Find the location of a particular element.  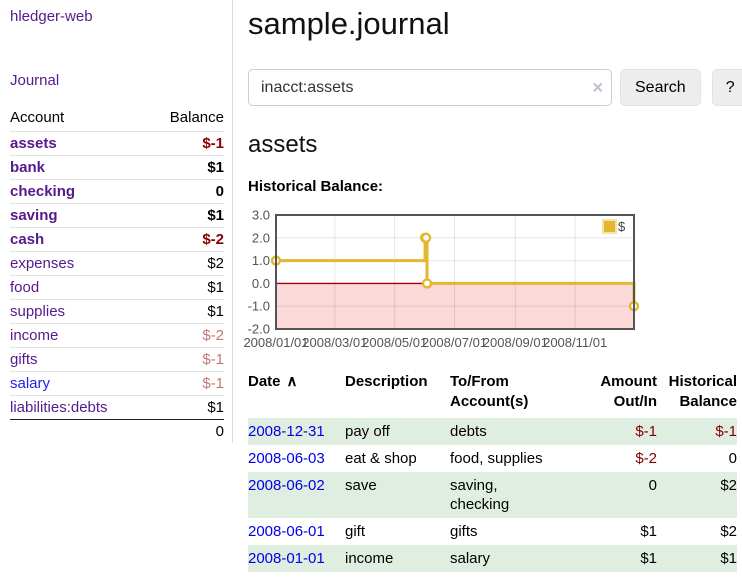

transaction-date-cell: 2008-01-01 is located at coordinates (296, 558).